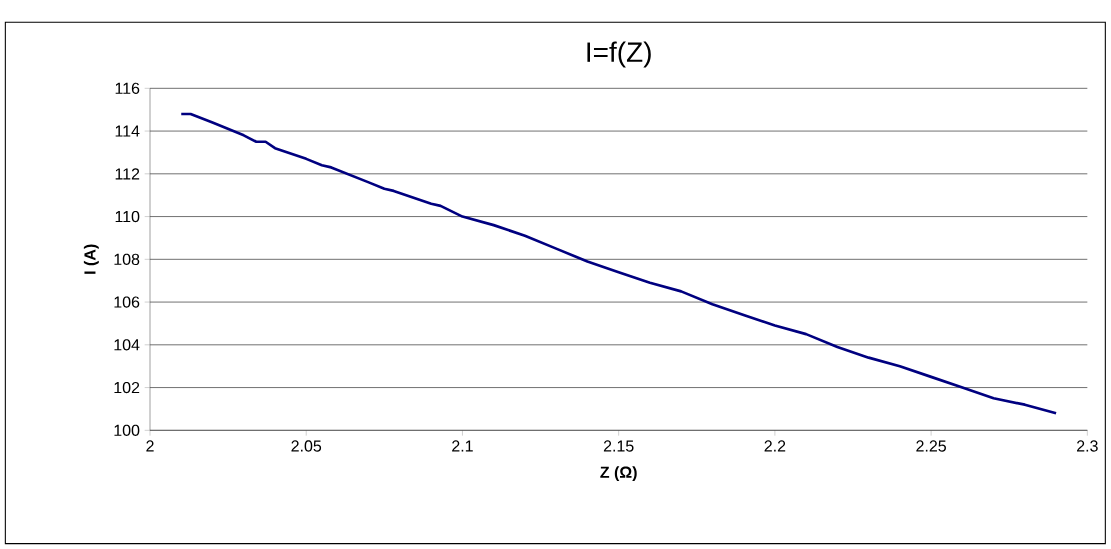 The width and height of the screenshot is (1111, 549). Describe the element at coordinates (1087, 446) in the screenshot. I see `x-tick-label: 2.3` at that location.